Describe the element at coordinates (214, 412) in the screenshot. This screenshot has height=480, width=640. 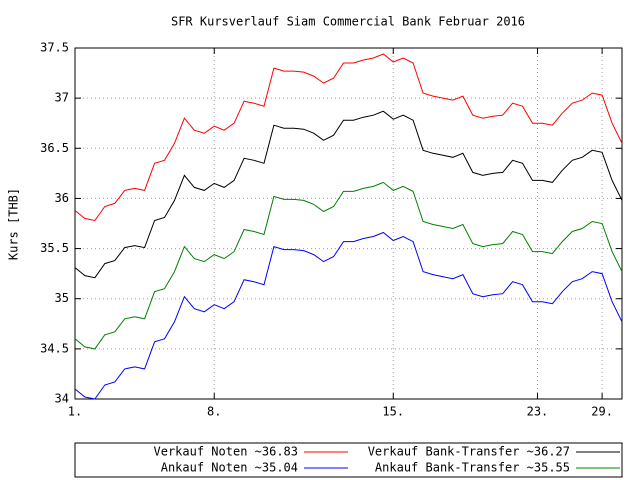
I see `x-tick-label: 8.` at that location.